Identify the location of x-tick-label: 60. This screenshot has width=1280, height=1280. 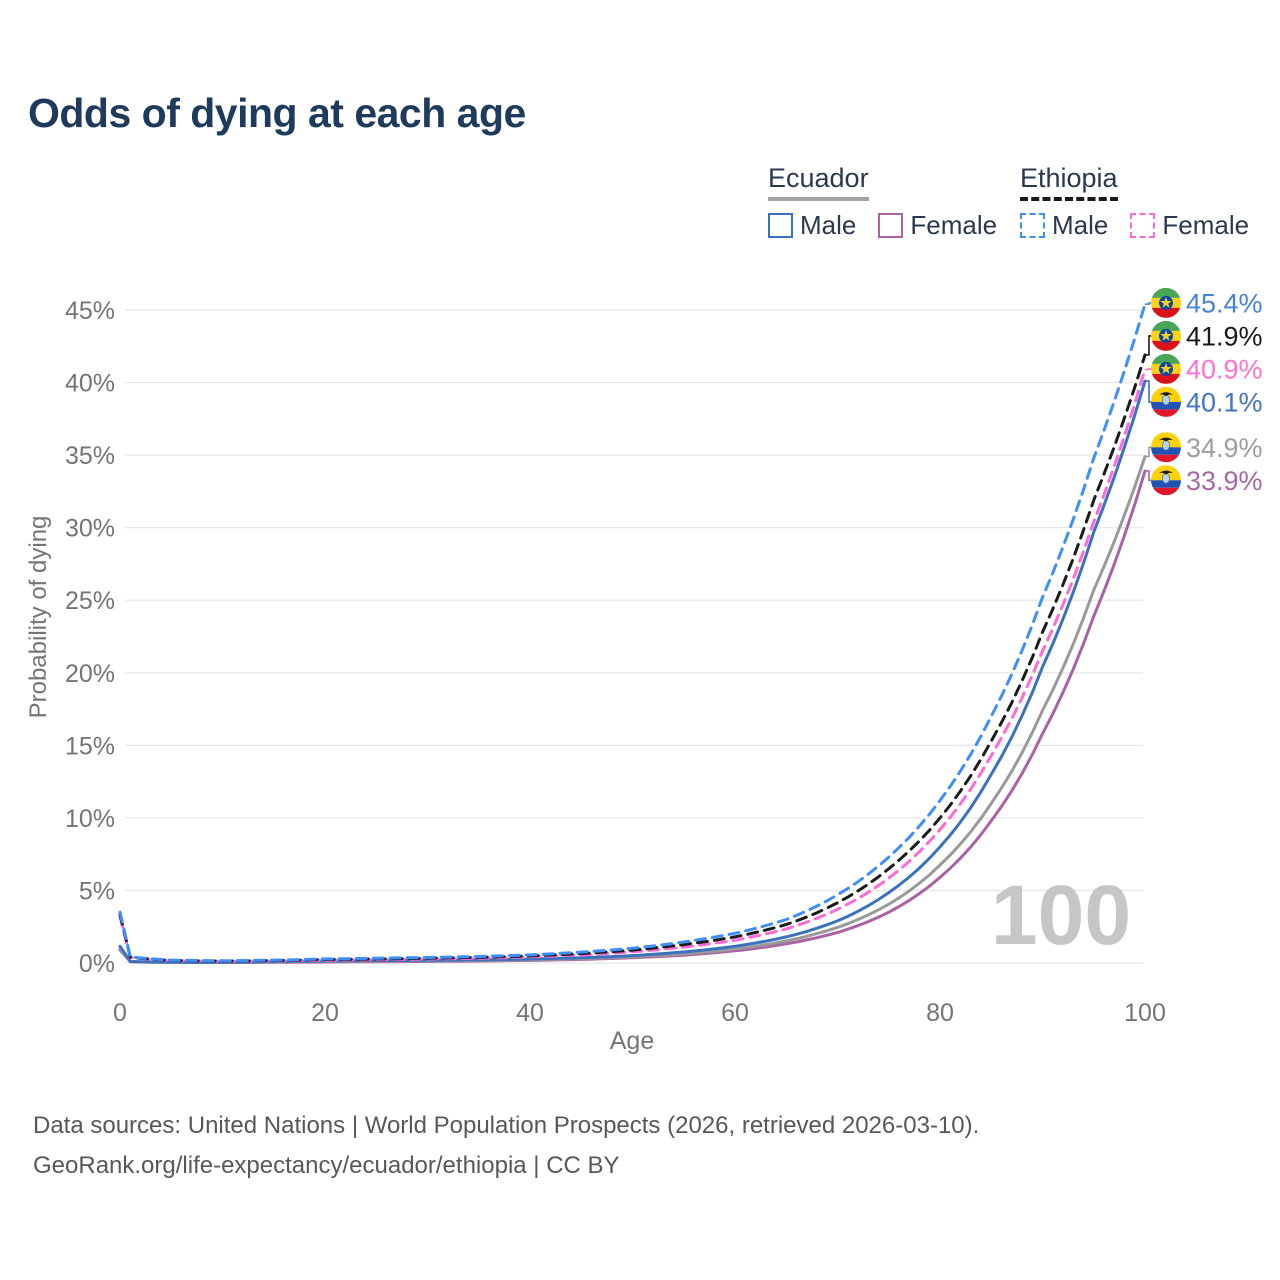
(735, 1013).